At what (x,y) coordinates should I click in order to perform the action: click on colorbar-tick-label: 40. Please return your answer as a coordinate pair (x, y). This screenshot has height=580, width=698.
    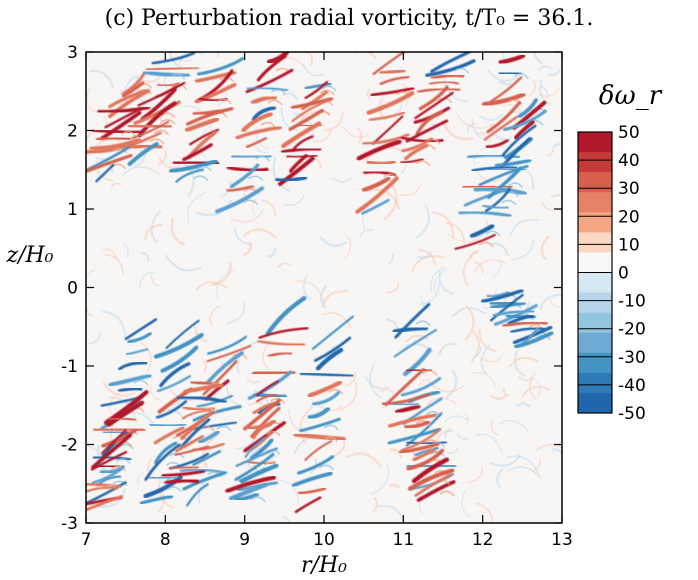
    Looking at the image, I should click on (629, 161).